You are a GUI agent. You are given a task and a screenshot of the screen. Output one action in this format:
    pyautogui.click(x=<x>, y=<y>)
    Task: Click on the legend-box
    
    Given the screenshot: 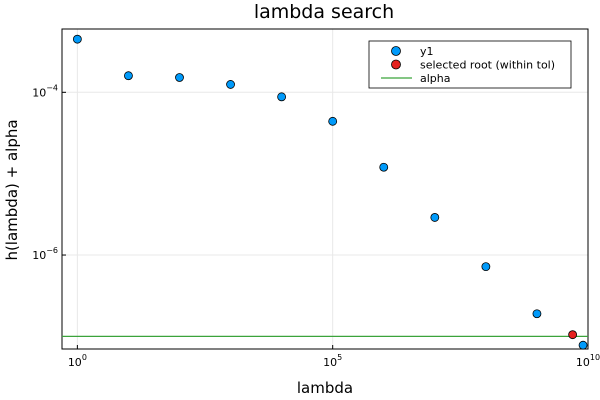 What is the action you would take?
    pyautogui.click(x=470, y=64)
    